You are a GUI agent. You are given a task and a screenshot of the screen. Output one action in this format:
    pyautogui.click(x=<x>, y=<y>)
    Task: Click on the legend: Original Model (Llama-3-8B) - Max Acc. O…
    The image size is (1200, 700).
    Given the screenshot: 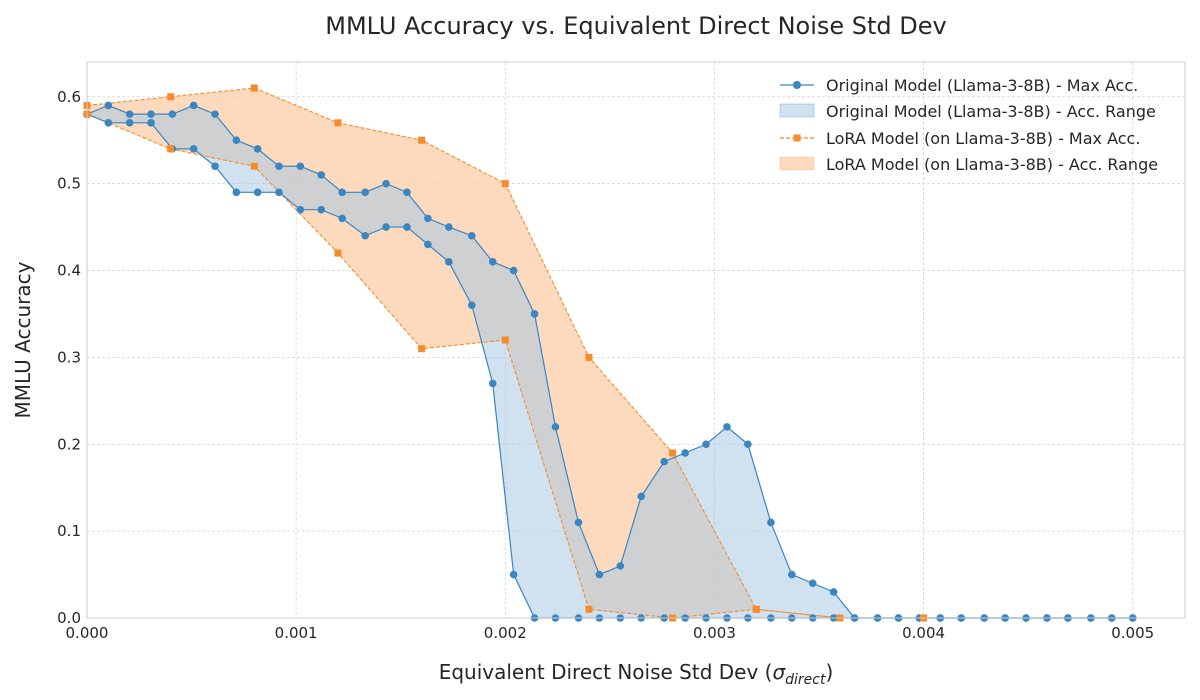 What is the action you would take?
    pyautogui.click(x=968, y=125)
    